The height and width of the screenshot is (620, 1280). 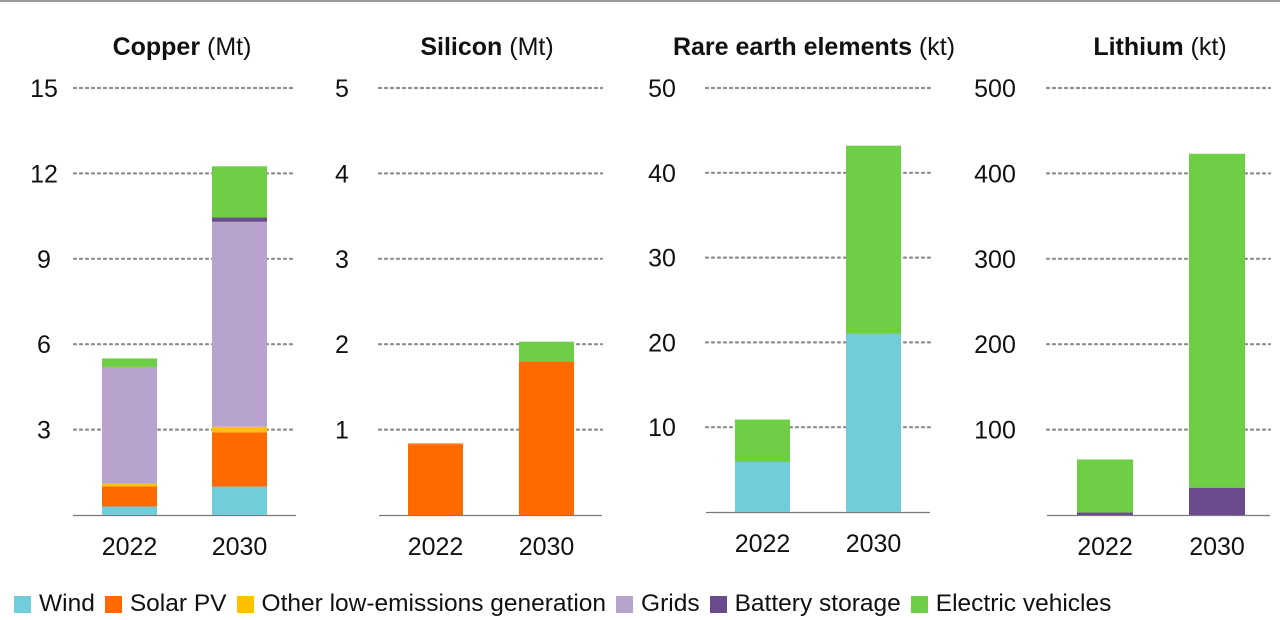 What do you see at coordinates (342, 260) in the screenshot?
I see `y-tick-label-silicon-3: 3` at bounding box center [342, 260].